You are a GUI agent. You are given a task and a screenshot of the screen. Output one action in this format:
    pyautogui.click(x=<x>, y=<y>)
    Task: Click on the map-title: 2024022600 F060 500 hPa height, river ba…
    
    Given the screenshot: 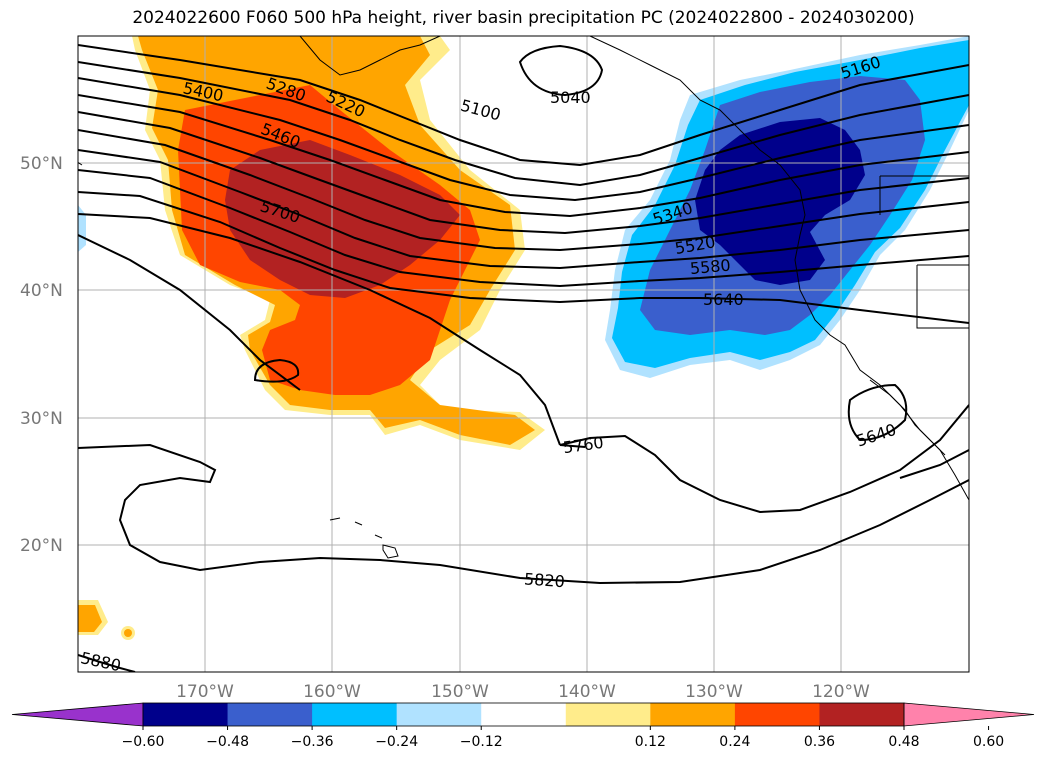 What is the action you would take?
    pyautogui.click(x=523, y=18)
    